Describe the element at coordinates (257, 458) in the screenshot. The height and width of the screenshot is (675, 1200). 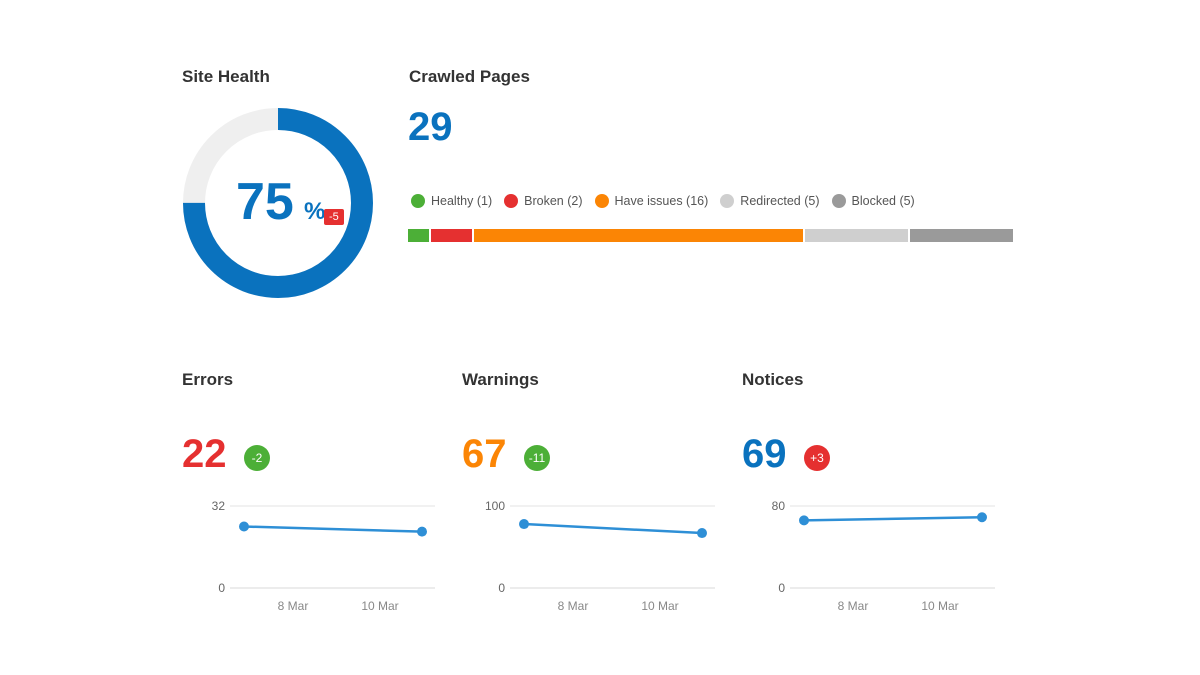
I see `metric-change-badge: -2` at that location.